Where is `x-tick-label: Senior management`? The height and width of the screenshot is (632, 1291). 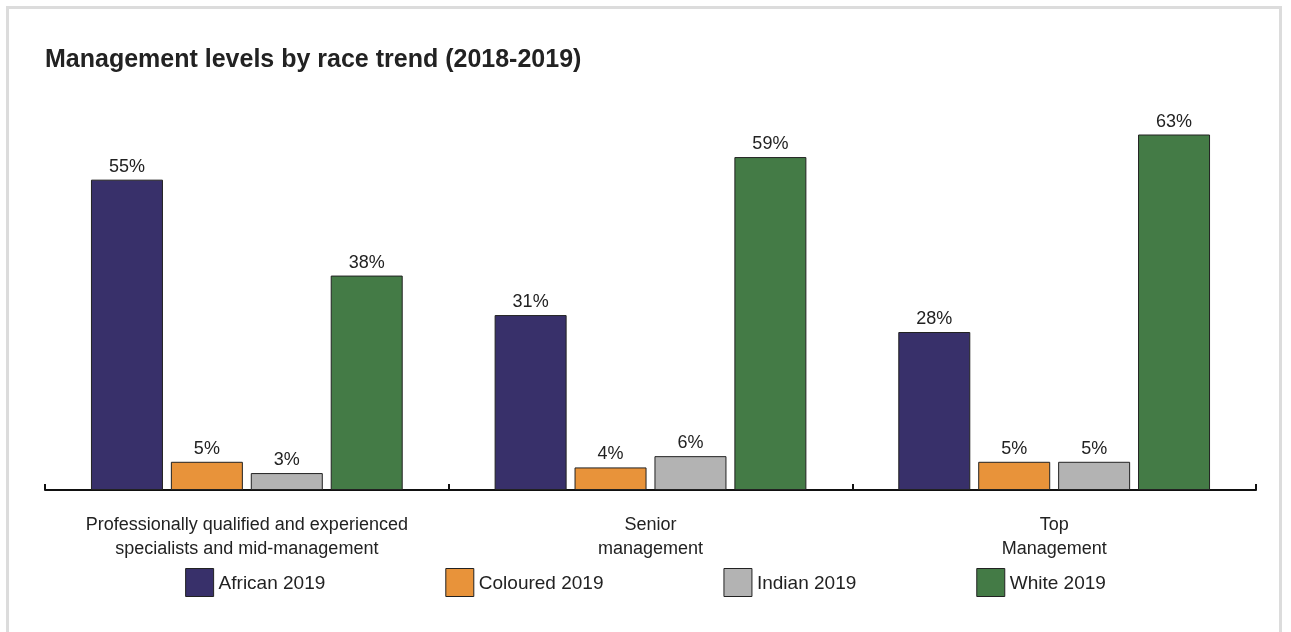 x-tick-label: Senior management is located at coordinates (650, 536).